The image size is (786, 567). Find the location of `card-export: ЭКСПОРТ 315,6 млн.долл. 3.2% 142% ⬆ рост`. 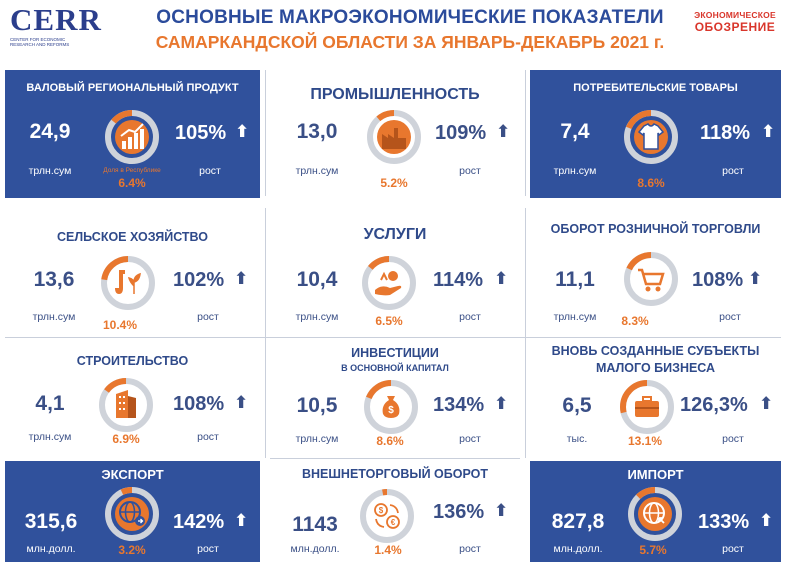

card-export: ЭКСПОРТ 315,6 млн.долл. 3.2% 142% ⬆ рост is located at coordinates (132, 511).